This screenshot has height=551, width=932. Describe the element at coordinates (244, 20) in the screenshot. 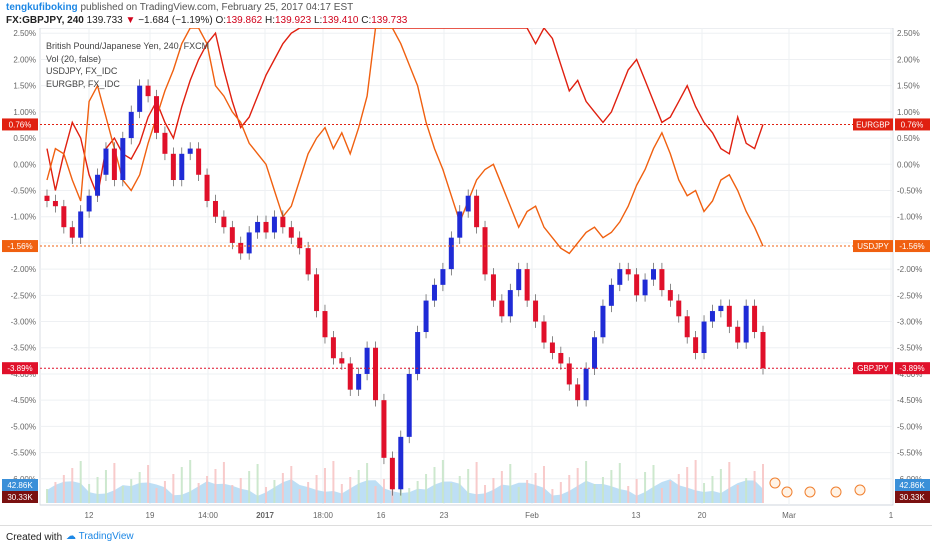

I see `open-value: 139.862` at that location.